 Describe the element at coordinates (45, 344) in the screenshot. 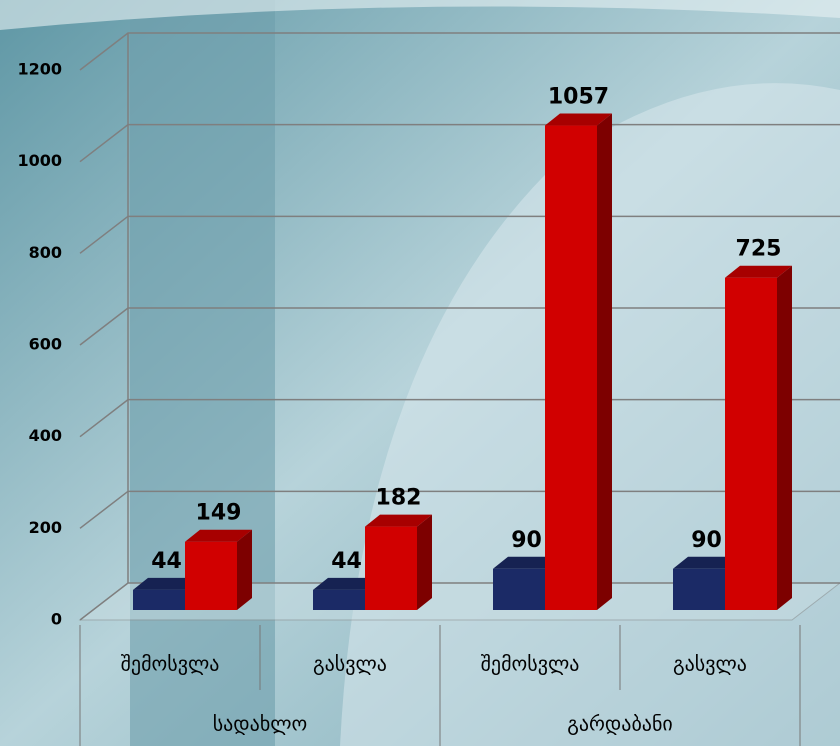

I see `y-tick-label: 600` at that location.